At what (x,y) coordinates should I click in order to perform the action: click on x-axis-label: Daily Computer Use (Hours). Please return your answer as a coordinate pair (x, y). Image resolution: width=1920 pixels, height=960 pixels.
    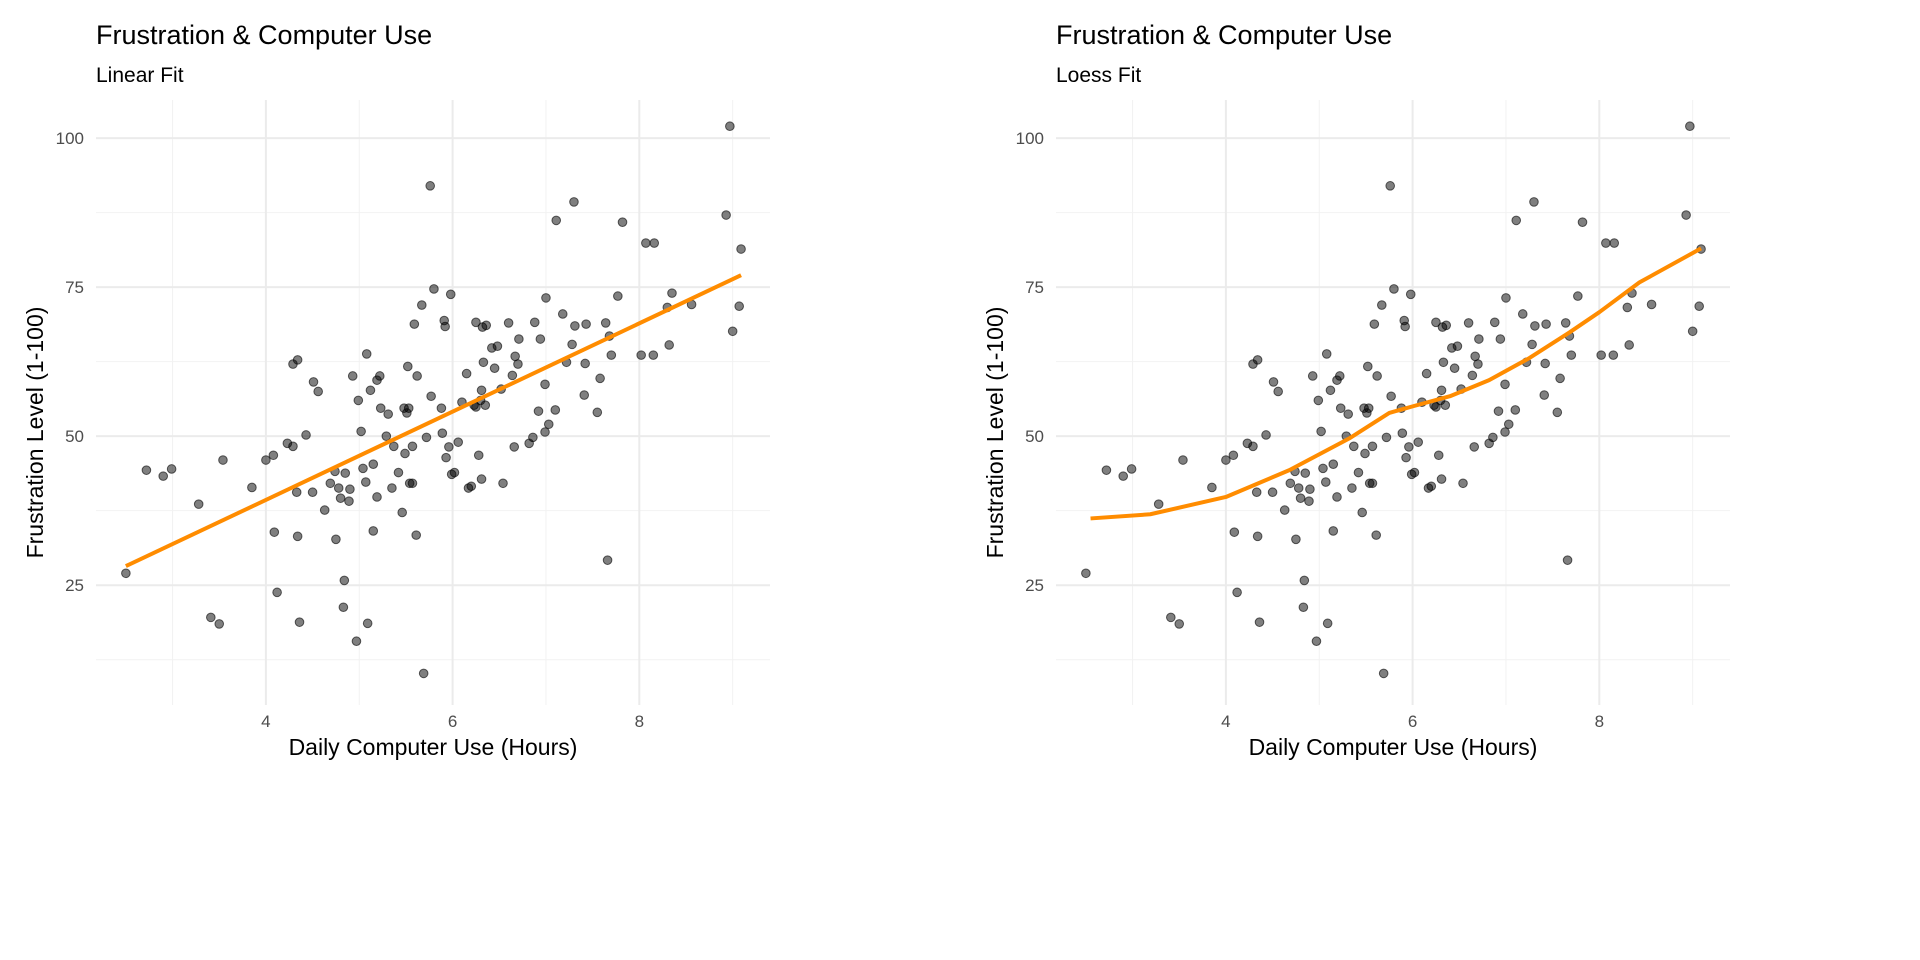
    Looking at the image, I should click on (433, 747).